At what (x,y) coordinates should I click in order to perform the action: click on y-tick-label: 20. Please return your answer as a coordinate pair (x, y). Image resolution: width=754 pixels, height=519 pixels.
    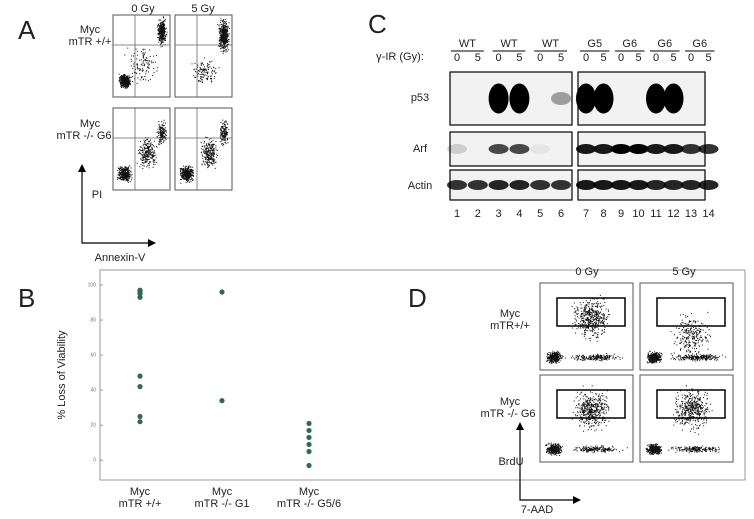
    Looking at the image, I should click on (93, 426).